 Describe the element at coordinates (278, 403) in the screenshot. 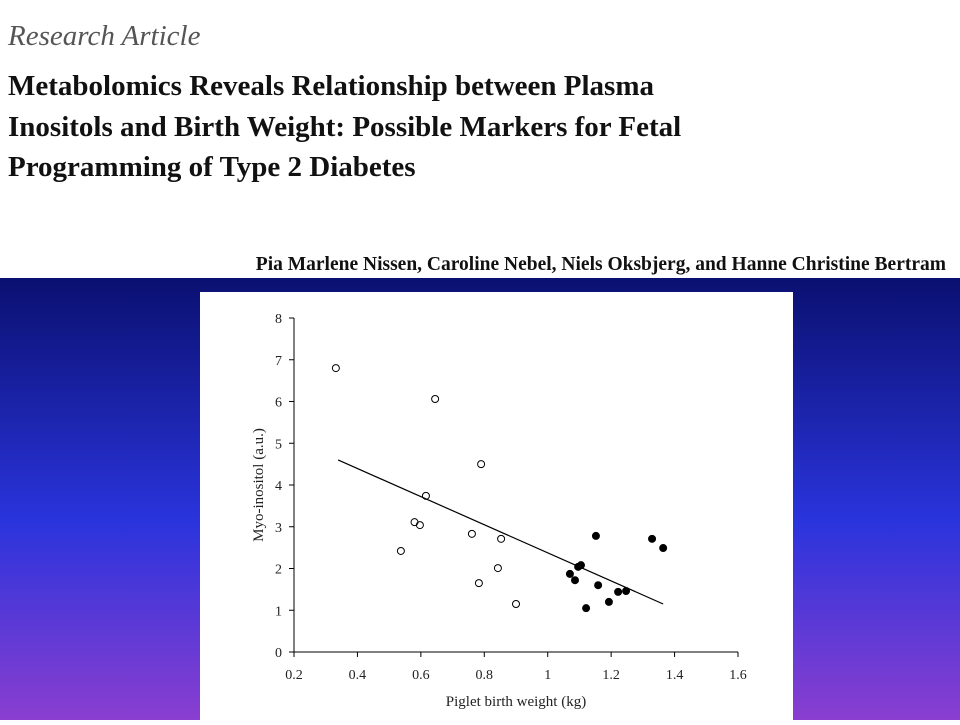

I see `y-tick-label: 6` at that location.